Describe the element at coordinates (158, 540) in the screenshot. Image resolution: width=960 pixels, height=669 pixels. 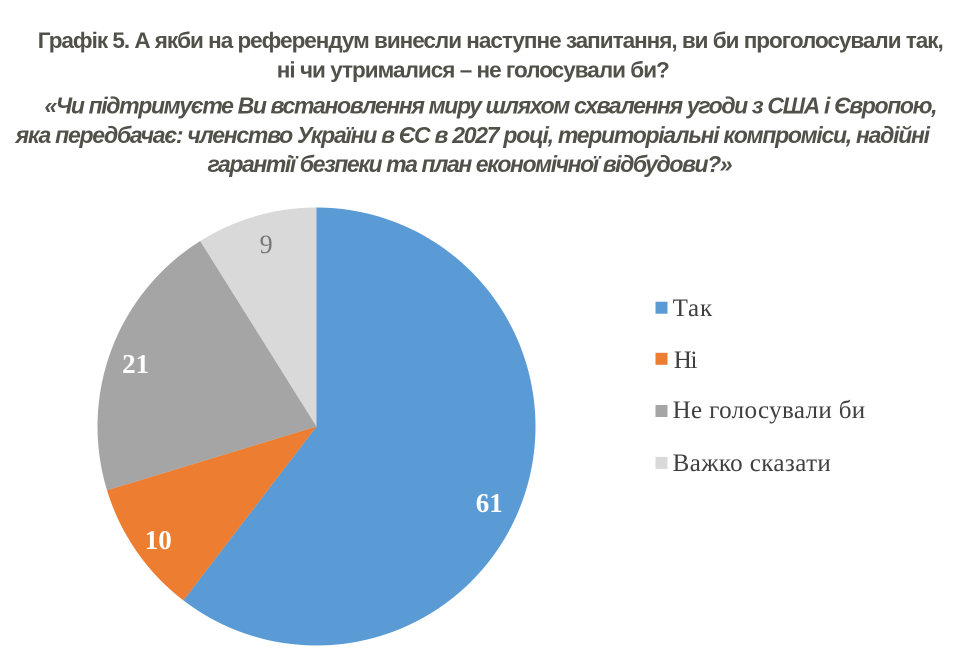
I see `svg-text: 10` at that location.